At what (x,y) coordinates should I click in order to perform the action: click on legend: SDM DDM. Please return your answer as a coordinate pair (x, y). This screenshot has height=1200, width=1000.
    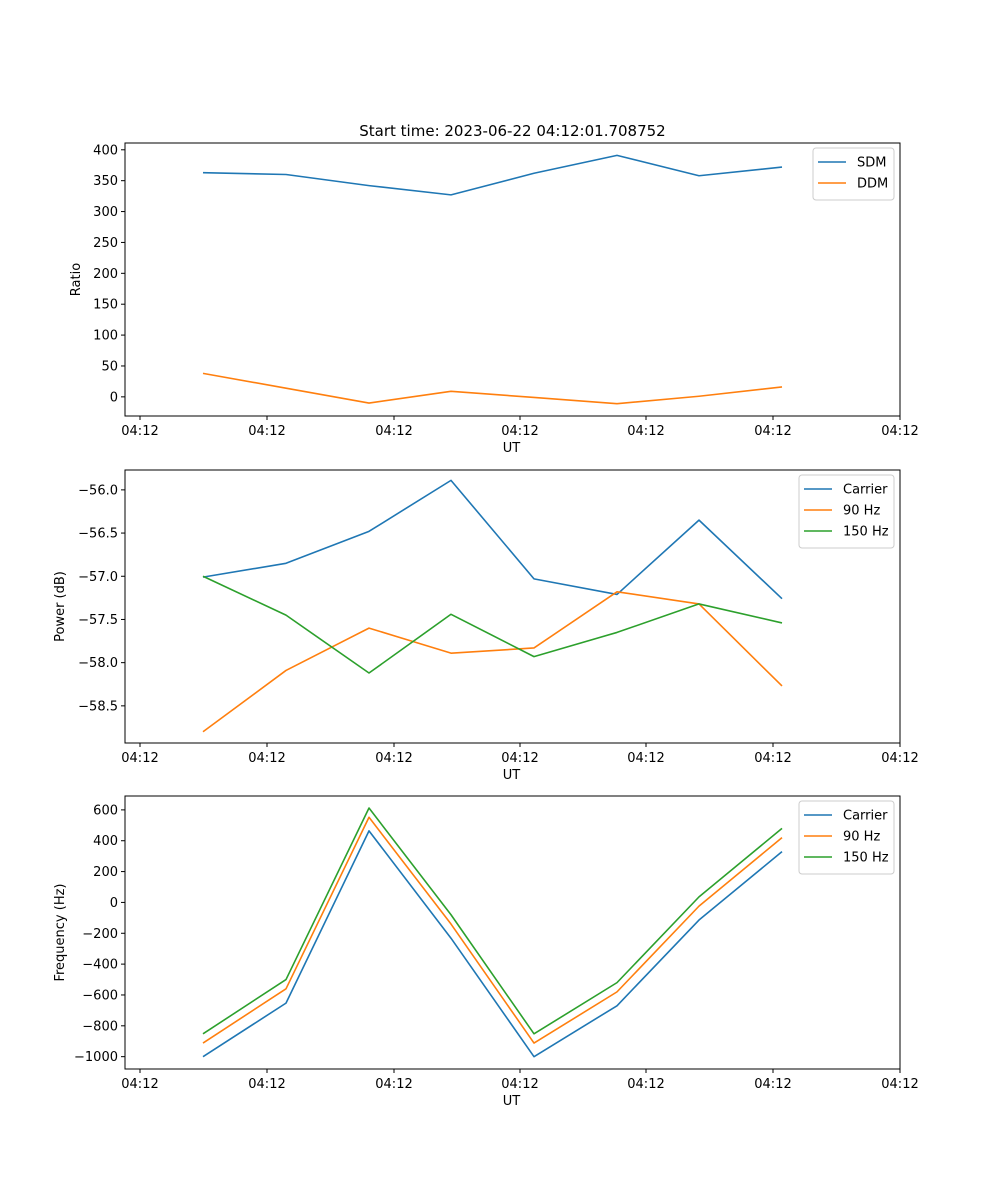
    Looking at the image, I should click on (853, 174).